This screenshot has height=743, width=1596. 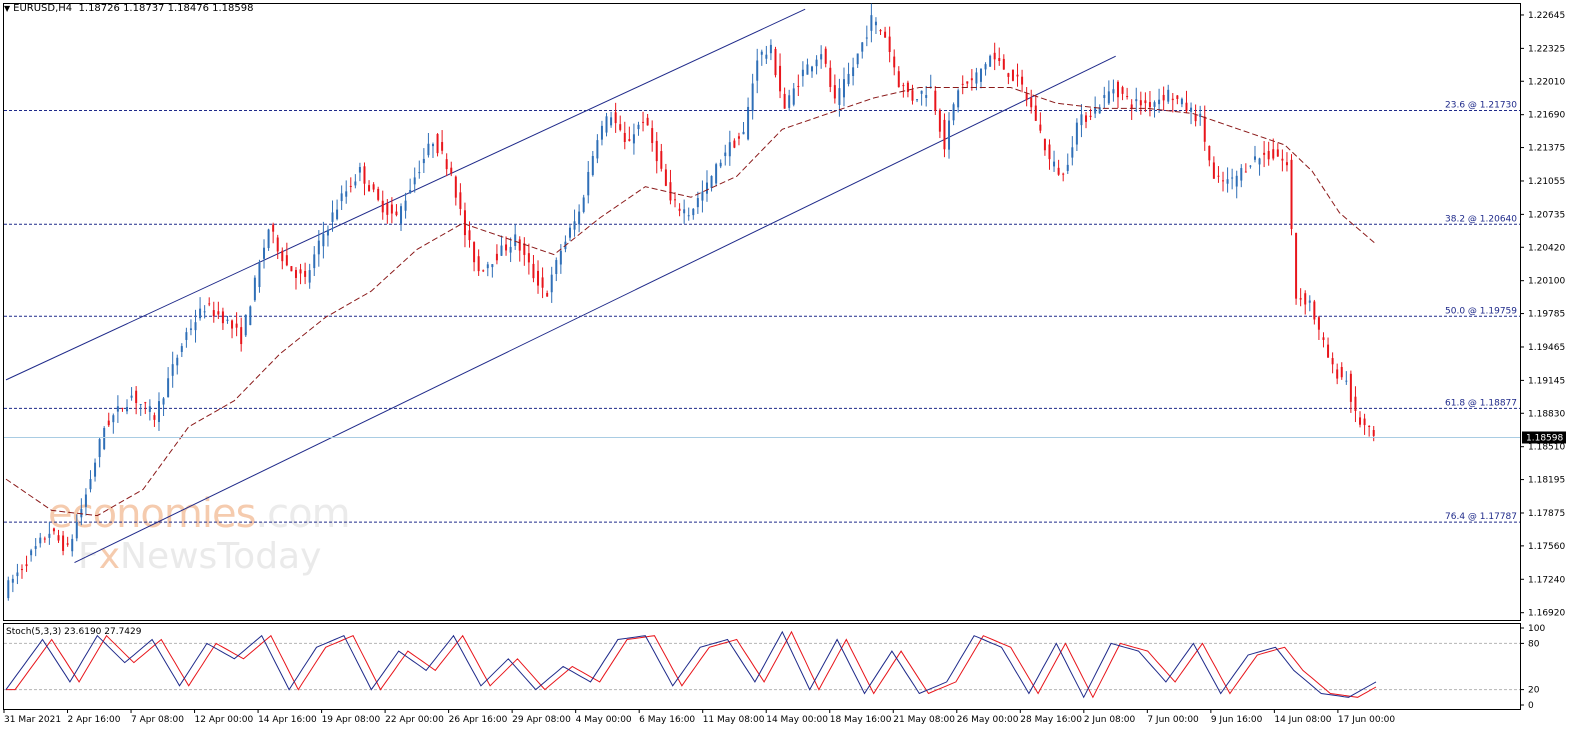 I want to click on watermark: economies.com FxNewsToday, so click(x=199, y=534).